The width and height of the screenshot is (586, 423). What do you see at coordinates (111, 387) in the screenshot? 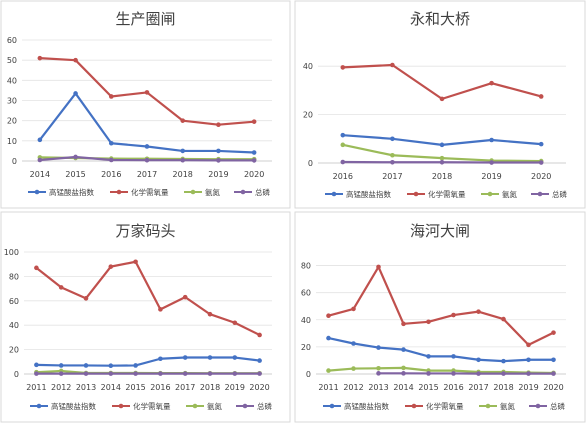
I see `x-tick-label: 2014` at bounding box center [111, 387].